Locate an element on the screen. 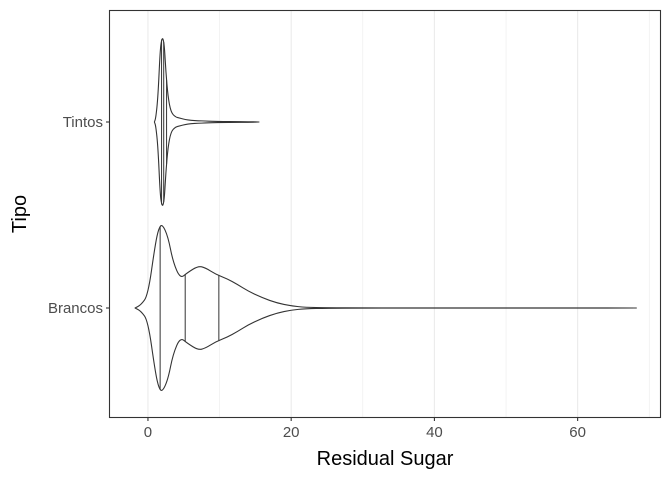 This screenshot has width=672, height=480. x-axis: 0 20 40 60 is located at coordinates (365, 429).